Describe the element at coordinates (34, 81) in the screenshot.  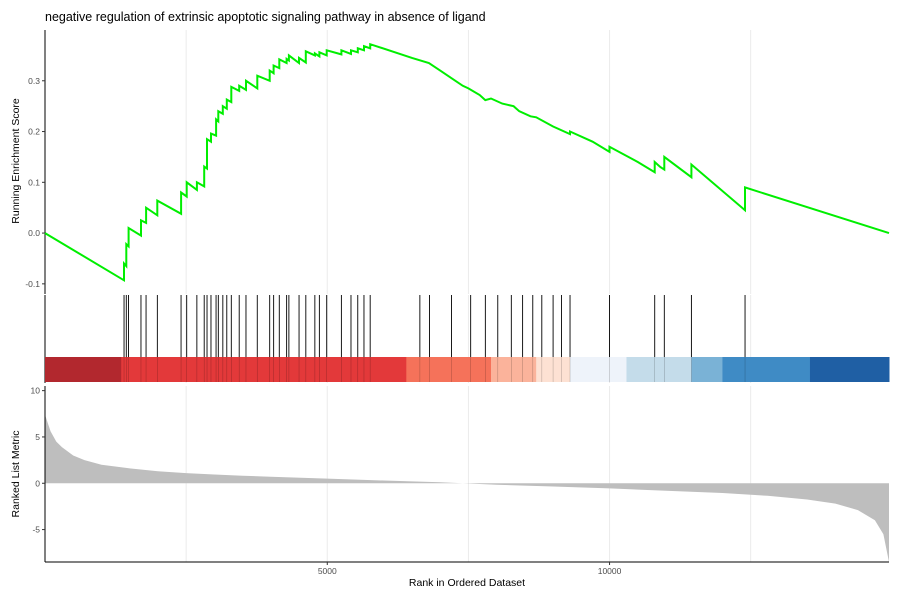
I see `y-tick-label: 0.3` at that location.